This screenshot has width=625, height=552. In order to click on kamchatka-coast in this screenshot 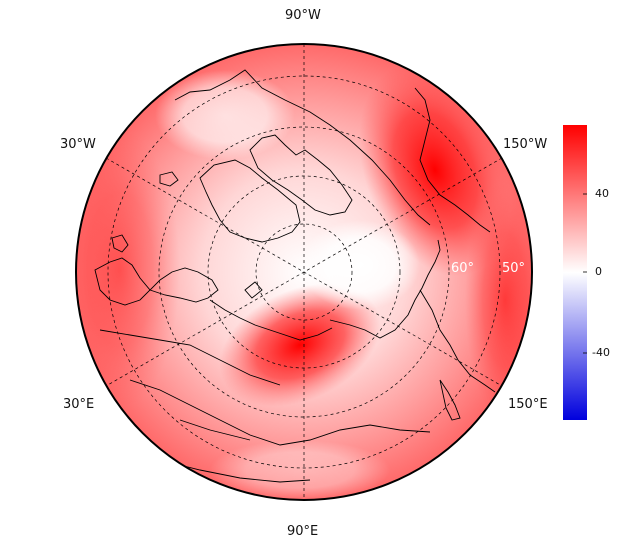, I will do `click(457, 341)`.